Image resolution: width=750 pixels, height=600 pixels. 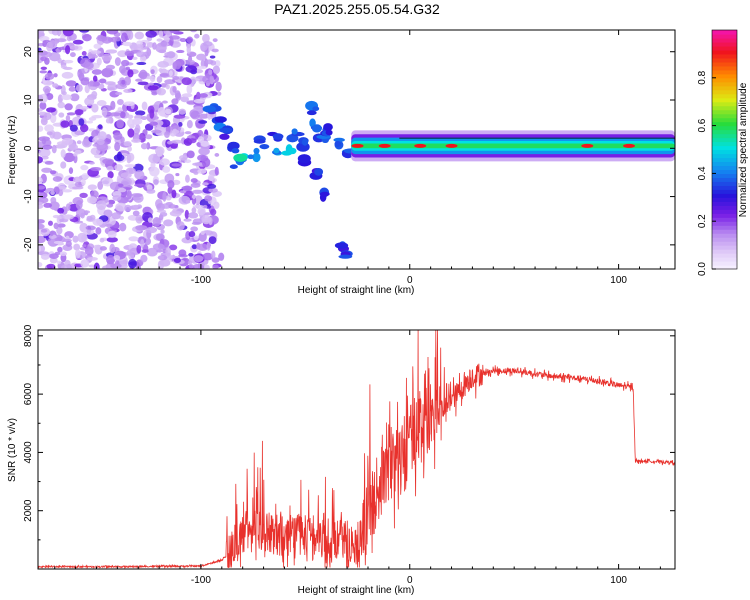 I want to click on x-tick-label: 100, so click(x=618, y=280).